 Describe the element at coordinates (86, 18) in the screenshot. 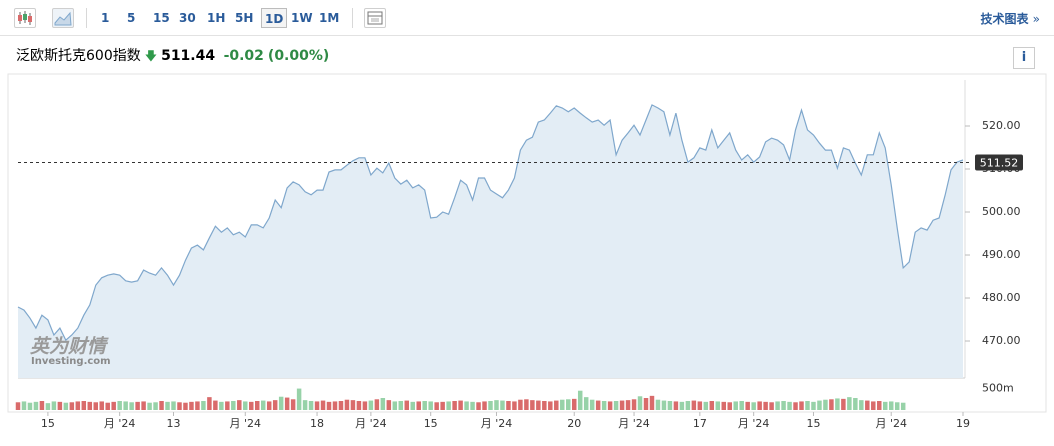

I see `separator` at that location.